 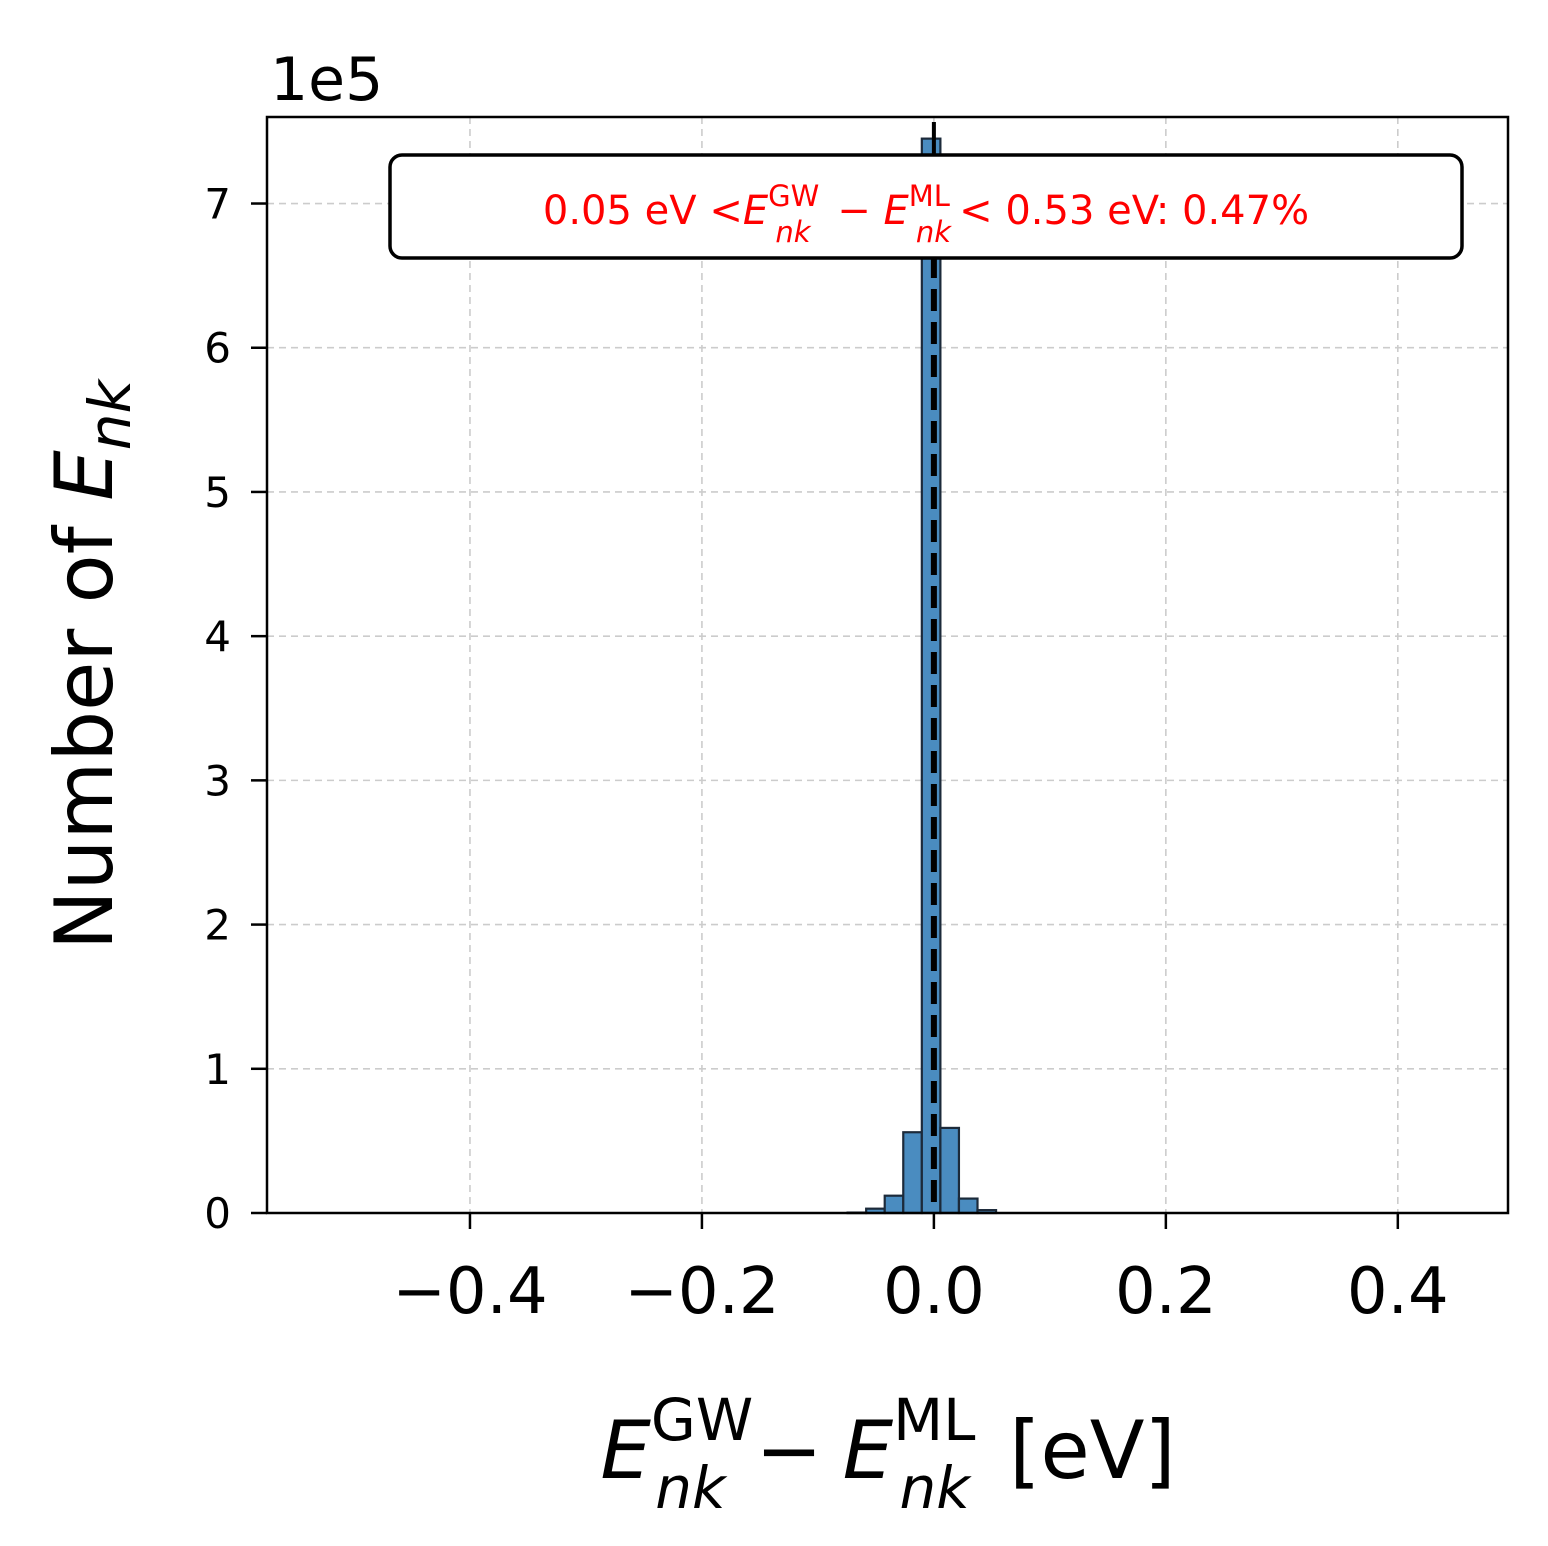 I want to click on annotation-suffix: < 0.53 eV: 0.47%, so click(x=1134, y=211).